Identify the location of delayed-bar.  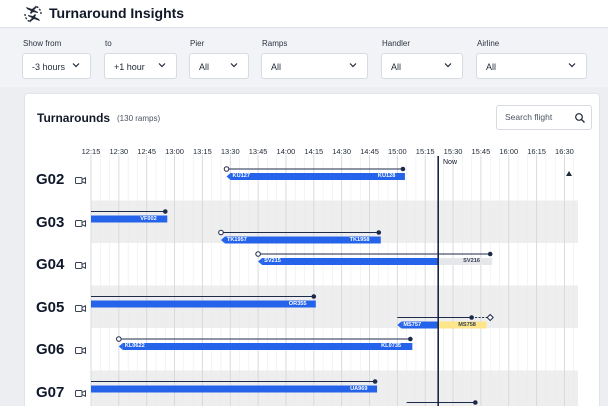
(462, 325).